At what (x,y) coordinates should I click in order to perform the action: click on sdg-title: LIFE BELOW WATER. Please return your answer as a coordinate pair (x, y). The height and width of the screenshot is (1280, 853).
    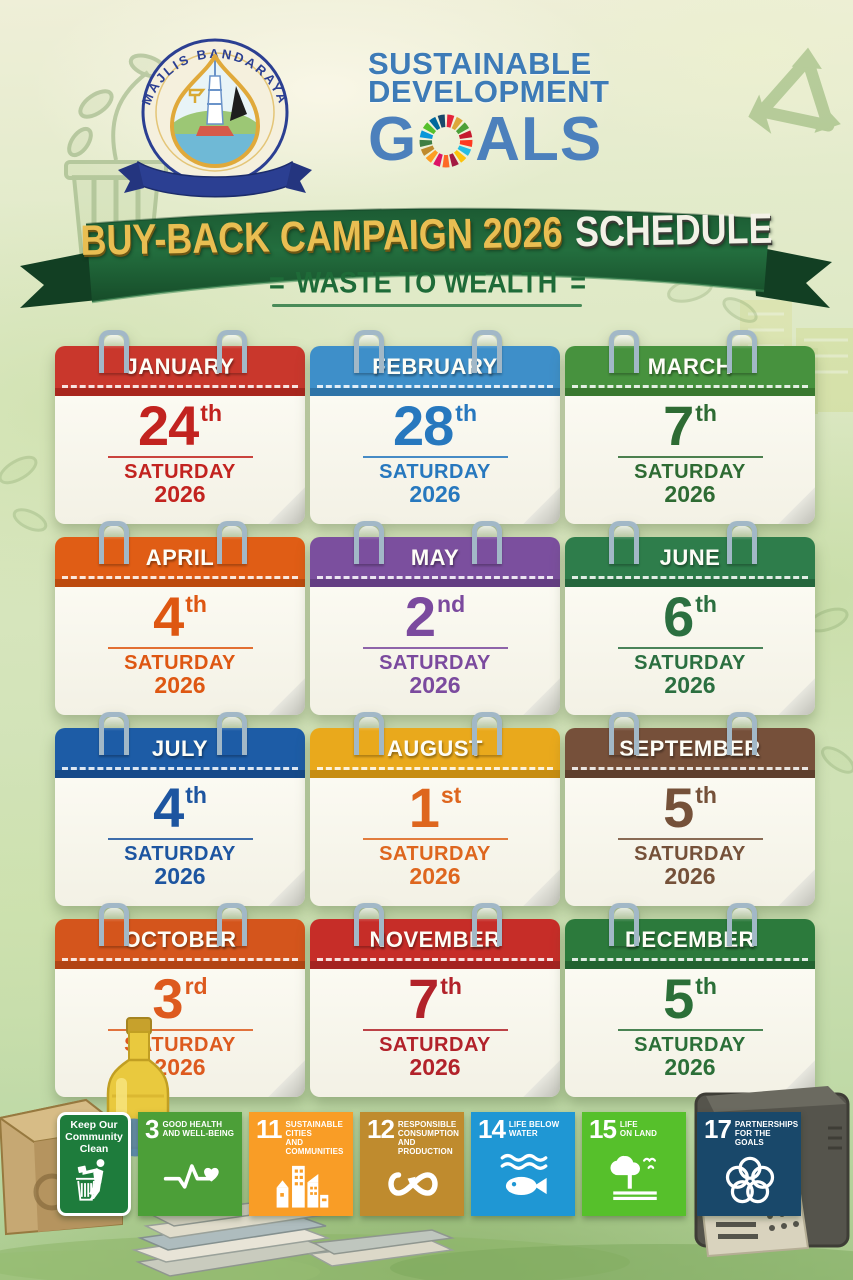
    Looking at the image, I should click on (534, 1129).